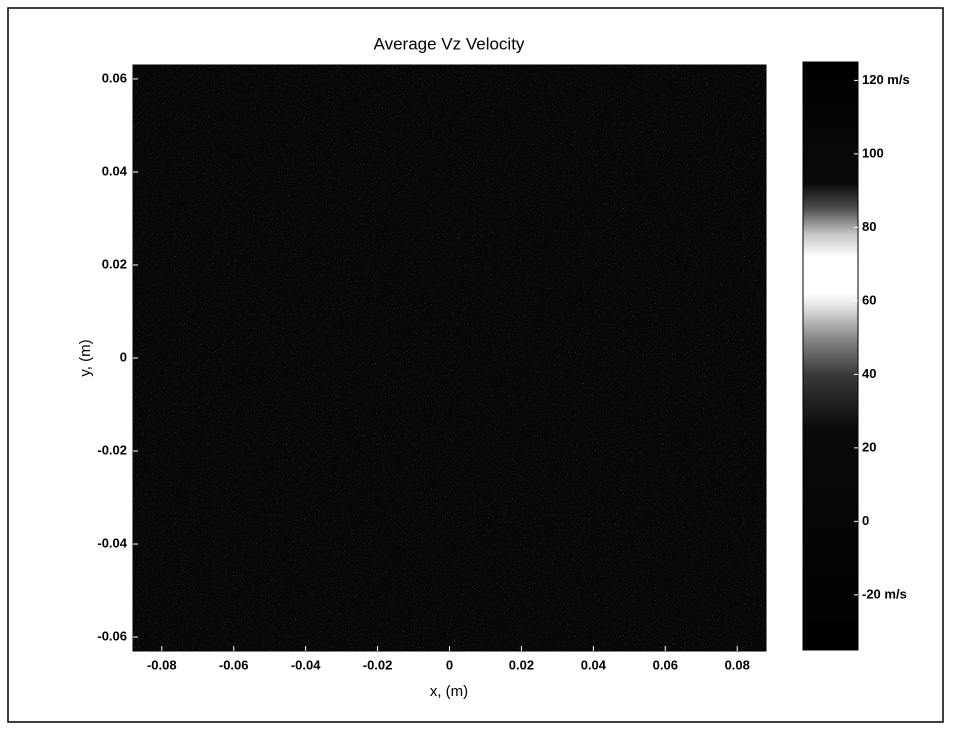 This screenshot has width=953, height=730. What do you see at coordinates (594, 664) in the screenshot?
I see `x-tick-label: 0.04` at bounding box center [594, 664].